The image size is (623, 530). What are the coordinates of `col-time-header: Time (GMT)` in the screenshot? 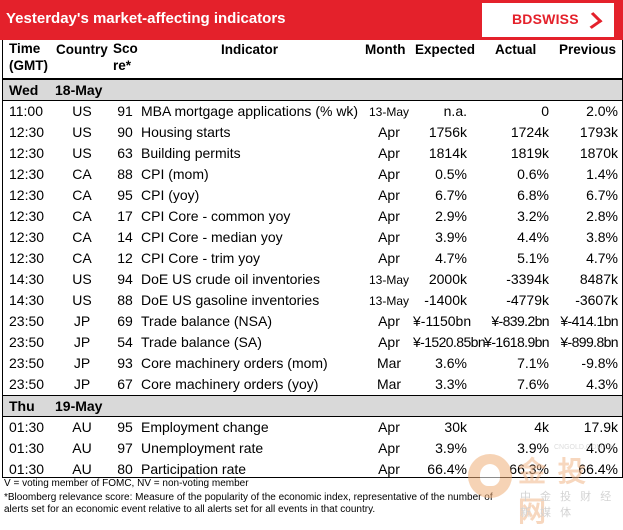 It's located at (28, 57).